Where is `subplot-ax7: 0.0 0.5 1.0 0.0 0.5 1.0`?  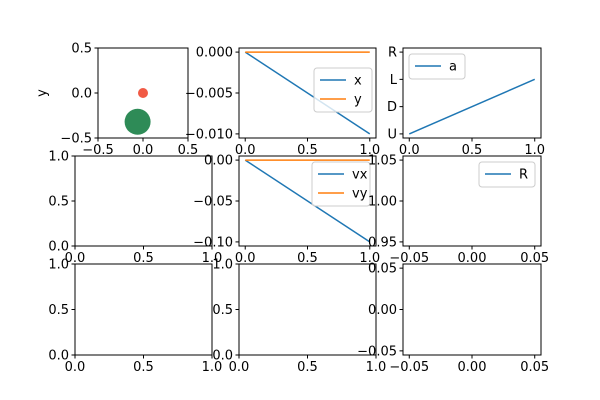
subplot-ax7: 0.0 0.5 1.0 0.0 0.5 1.0 is located at coordinates (299, 317).